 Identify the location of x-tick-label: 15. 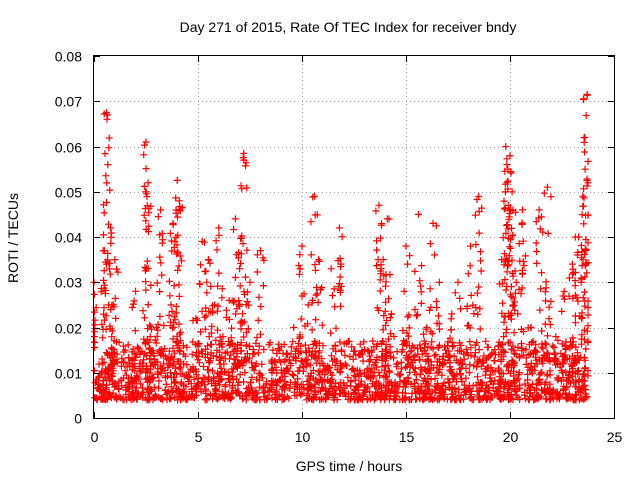
(407, 437).